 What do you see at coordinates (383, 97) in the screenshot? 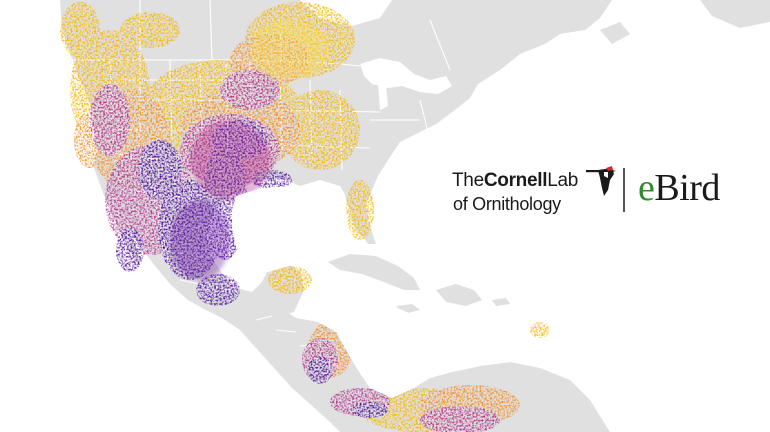
I see `lake-michigan` at bounding box center [383, 97].